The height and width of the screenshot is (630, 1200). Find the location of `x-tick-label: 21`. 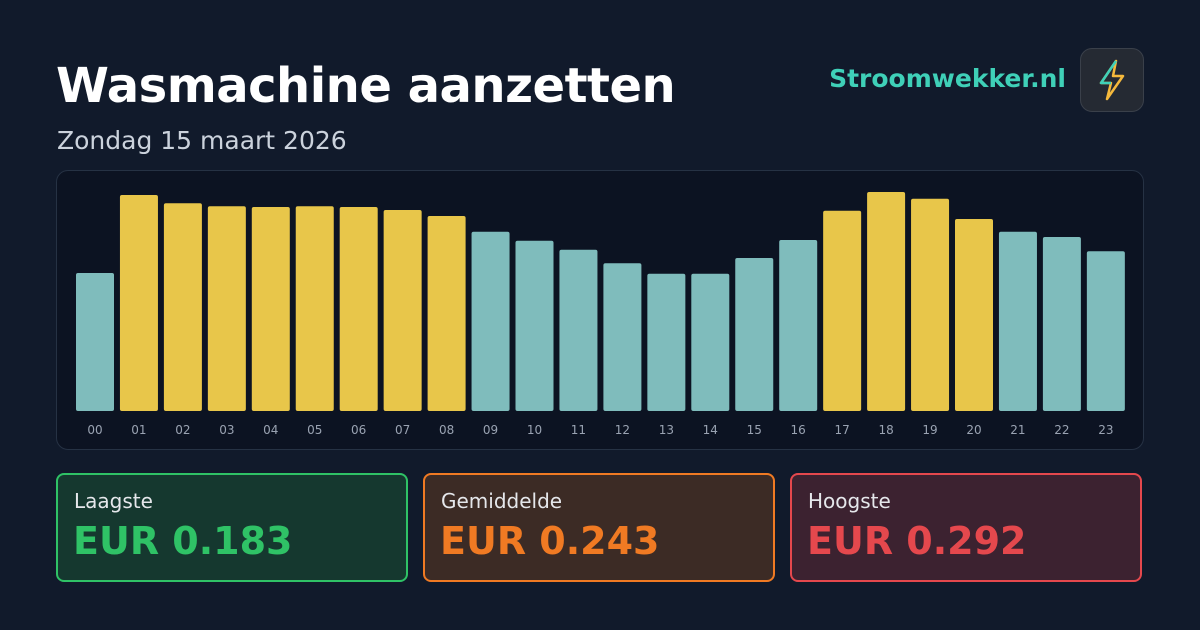

x-tick-label: 21 is located at coordinates (1017, 430).